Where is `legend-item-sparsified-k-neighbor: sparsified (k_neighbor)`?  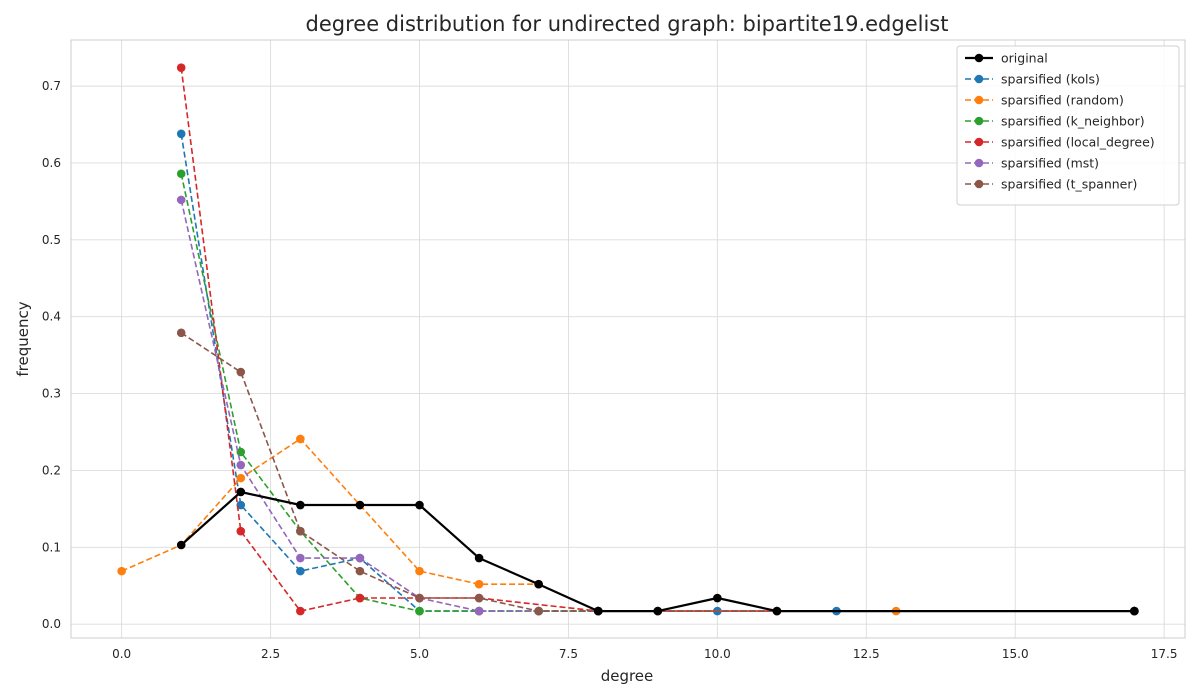 legend-item-sparsified-k-neighbor: sparsified (k_neighbor) is located at coordinates (1055, 121).